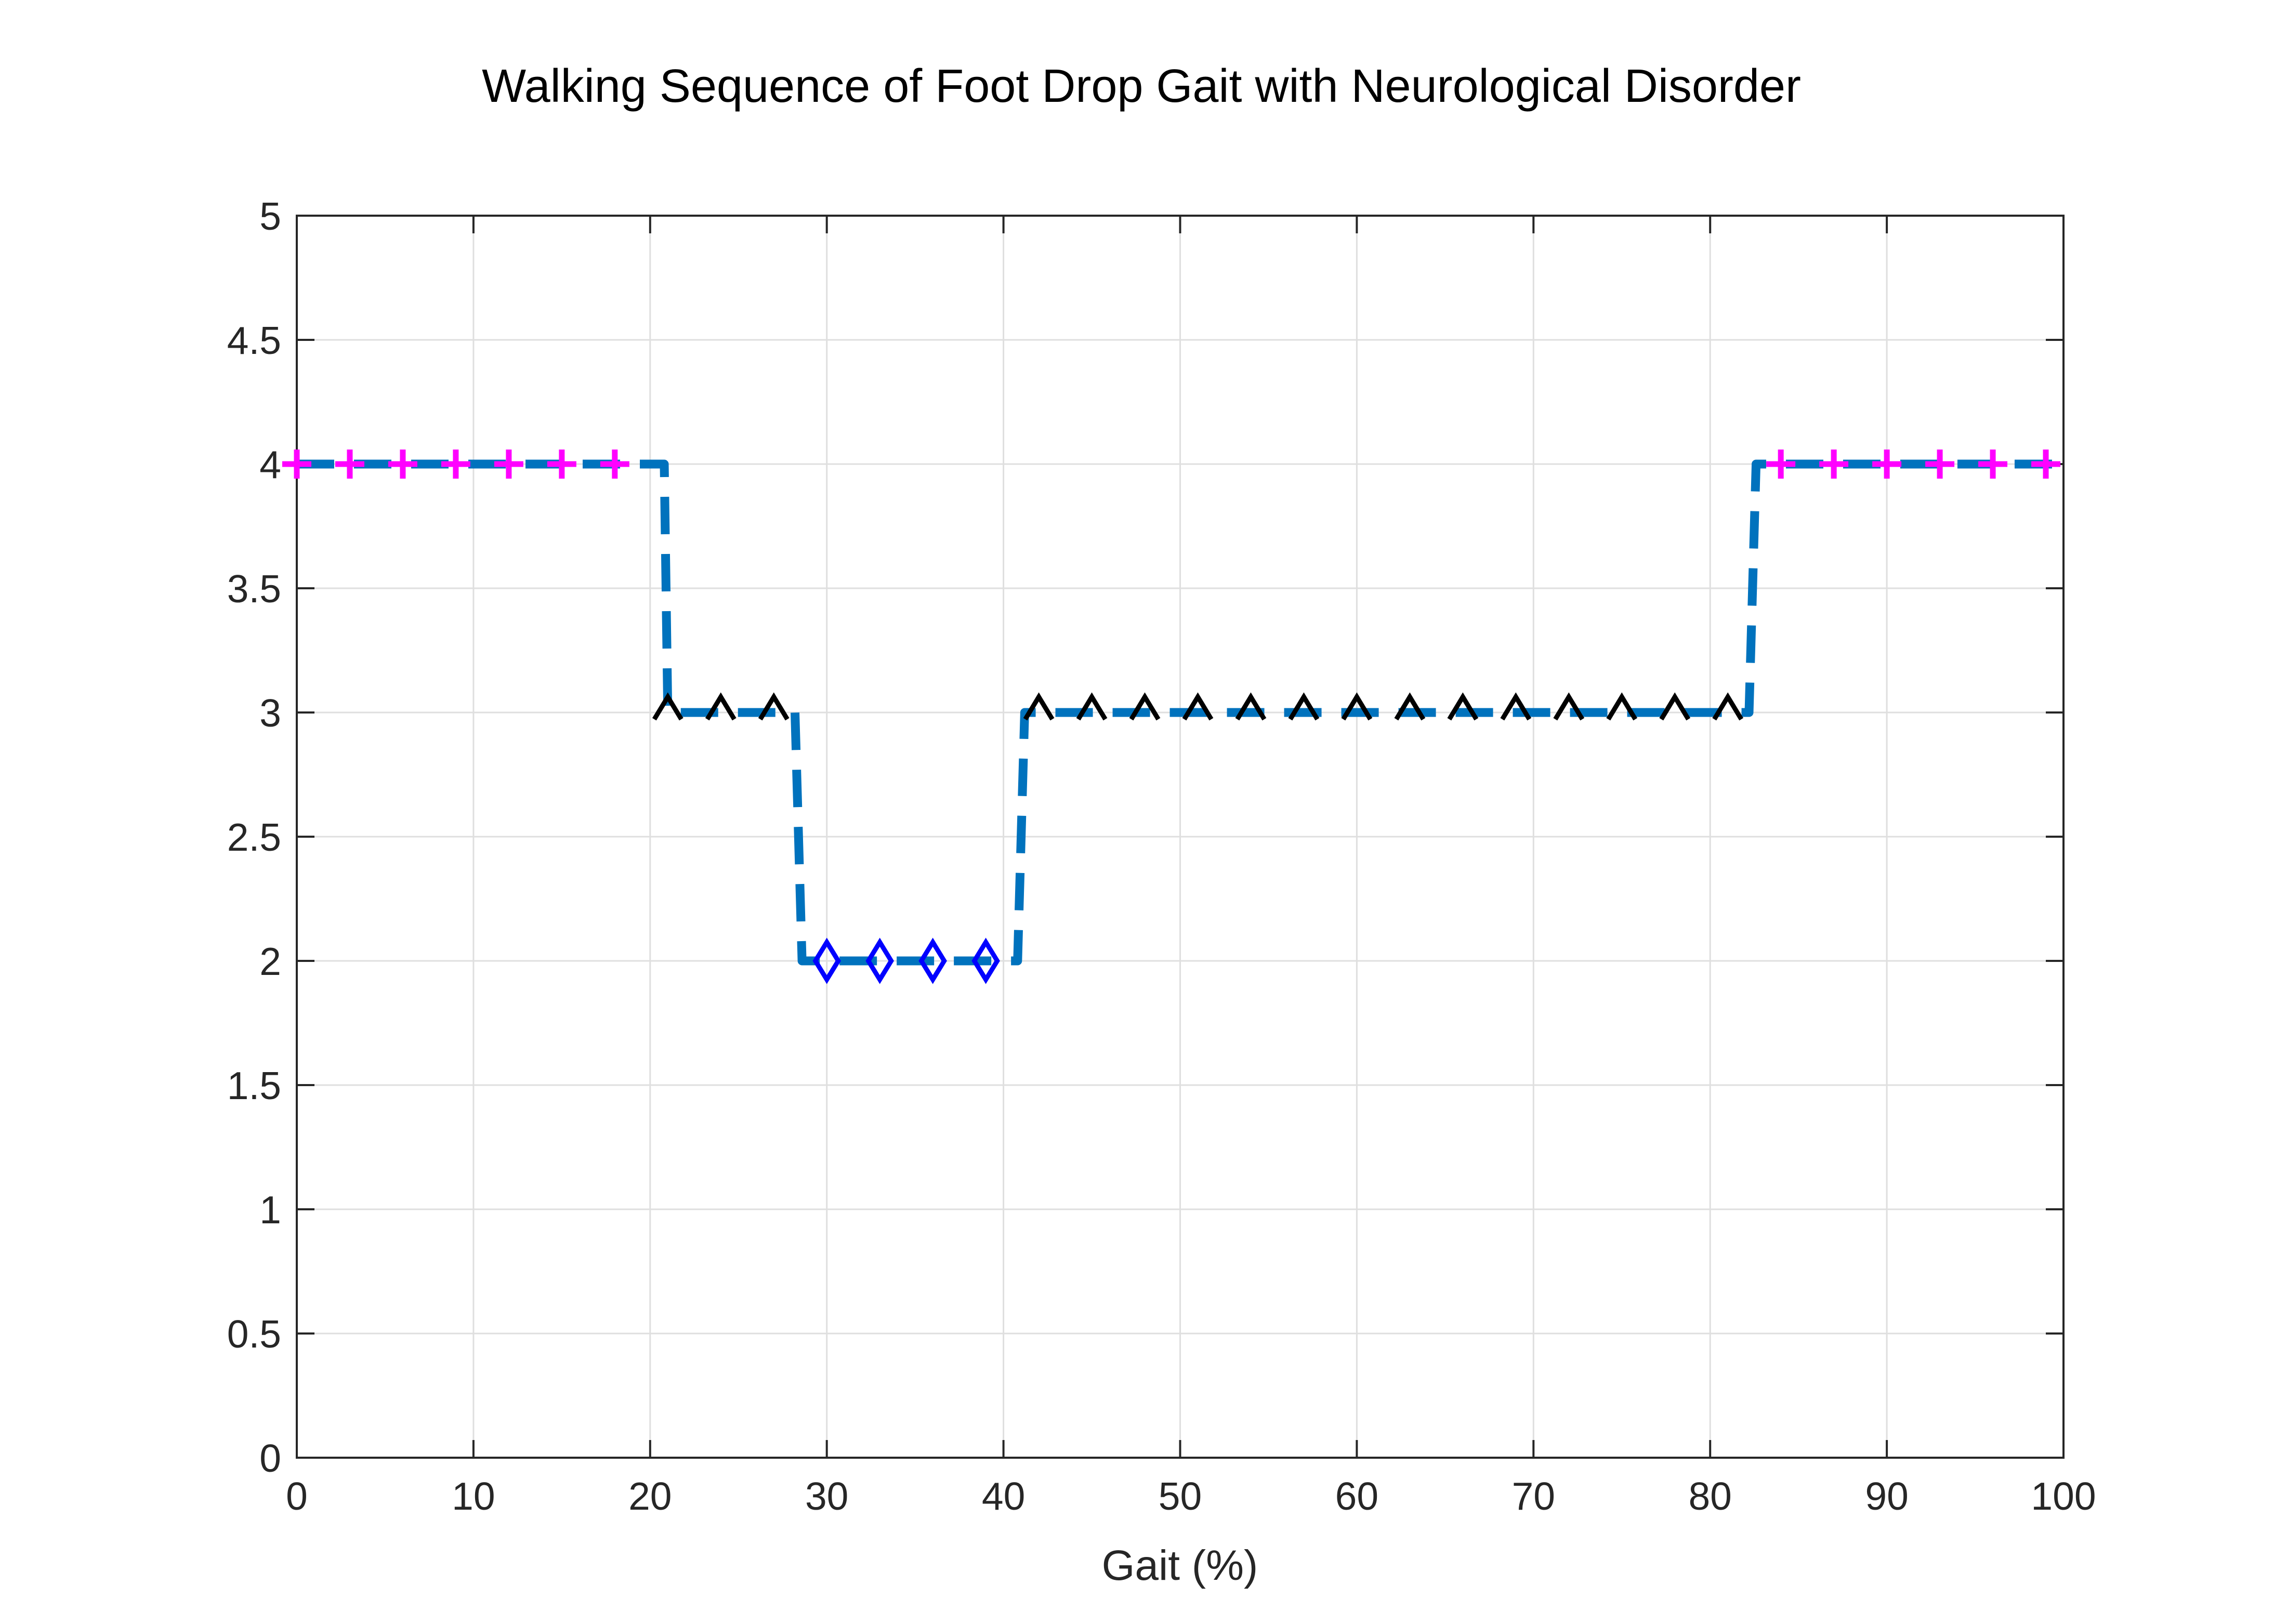  What do you see at coordinates (254, 589) in the screenshot?
I see `y-tick-label: 3.5` at bounding box center [254, 589].